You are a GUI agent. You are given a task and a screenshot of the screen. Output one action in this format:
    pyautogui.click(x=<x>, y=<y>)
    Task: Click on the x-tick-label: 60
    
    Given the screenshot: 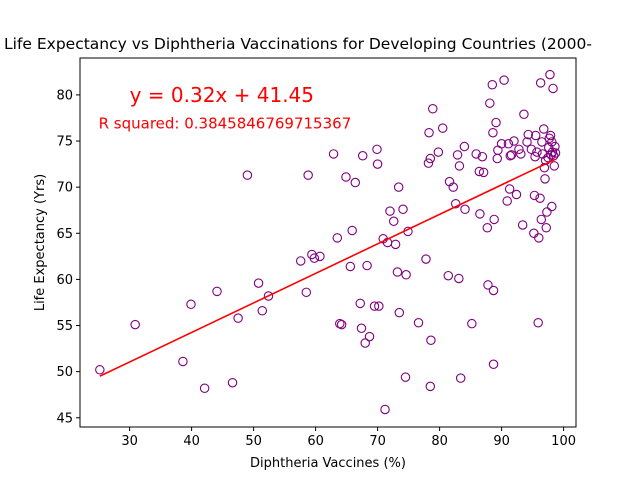 What is the action you would take?
    pyautogui.click(x=315, y=441)
    